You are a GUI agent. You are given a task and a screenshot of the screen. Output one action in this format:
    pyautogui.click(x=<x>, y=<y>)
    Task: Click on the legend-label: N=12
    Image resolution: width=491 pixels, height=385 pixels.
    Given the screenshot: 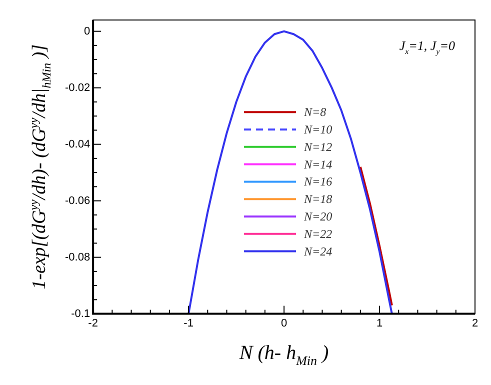 What is the action you would take?
    pyautogui.click(x=317, y=147)
    